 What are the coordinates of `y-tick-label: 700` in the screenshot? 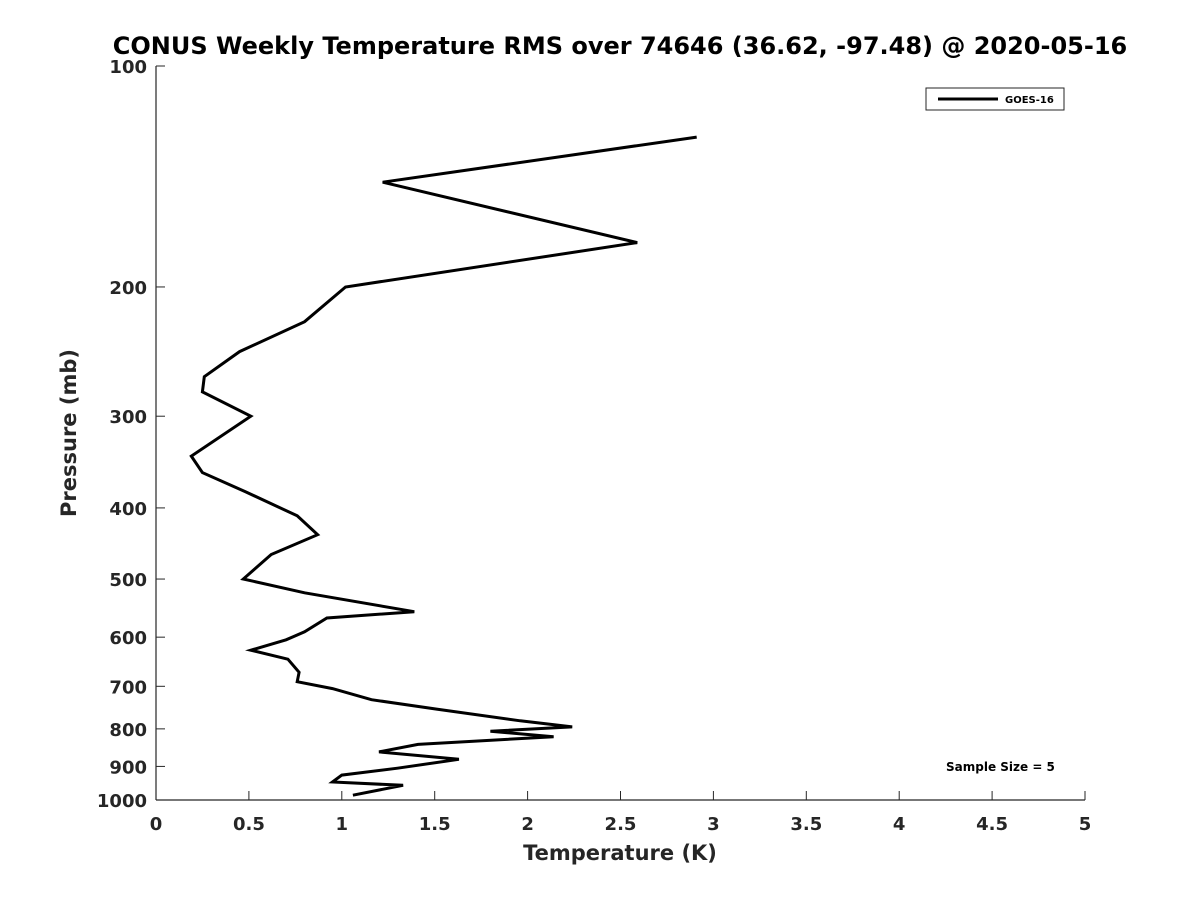 It's located at (128, 687).